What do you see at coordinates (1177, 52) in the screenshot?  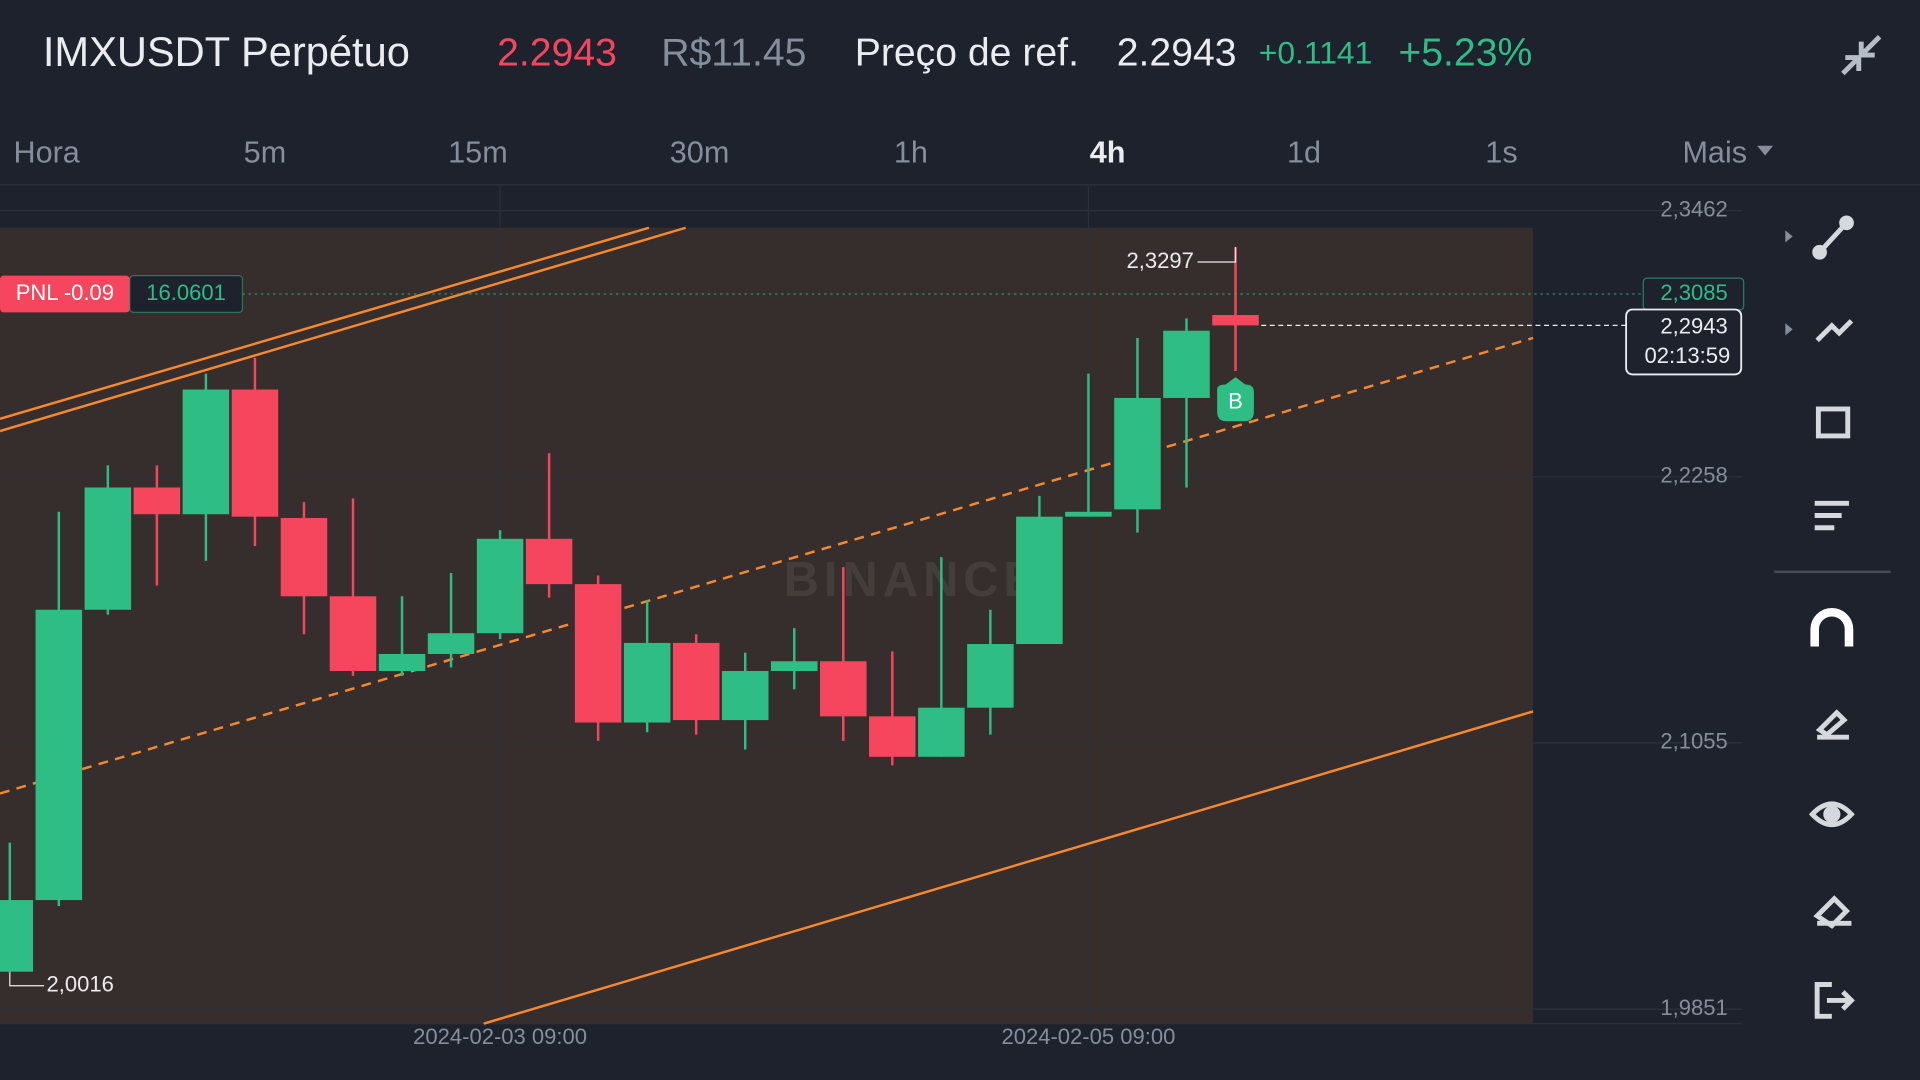 I see `ref-price: 2.2943` at bounding box center [1177, 52].